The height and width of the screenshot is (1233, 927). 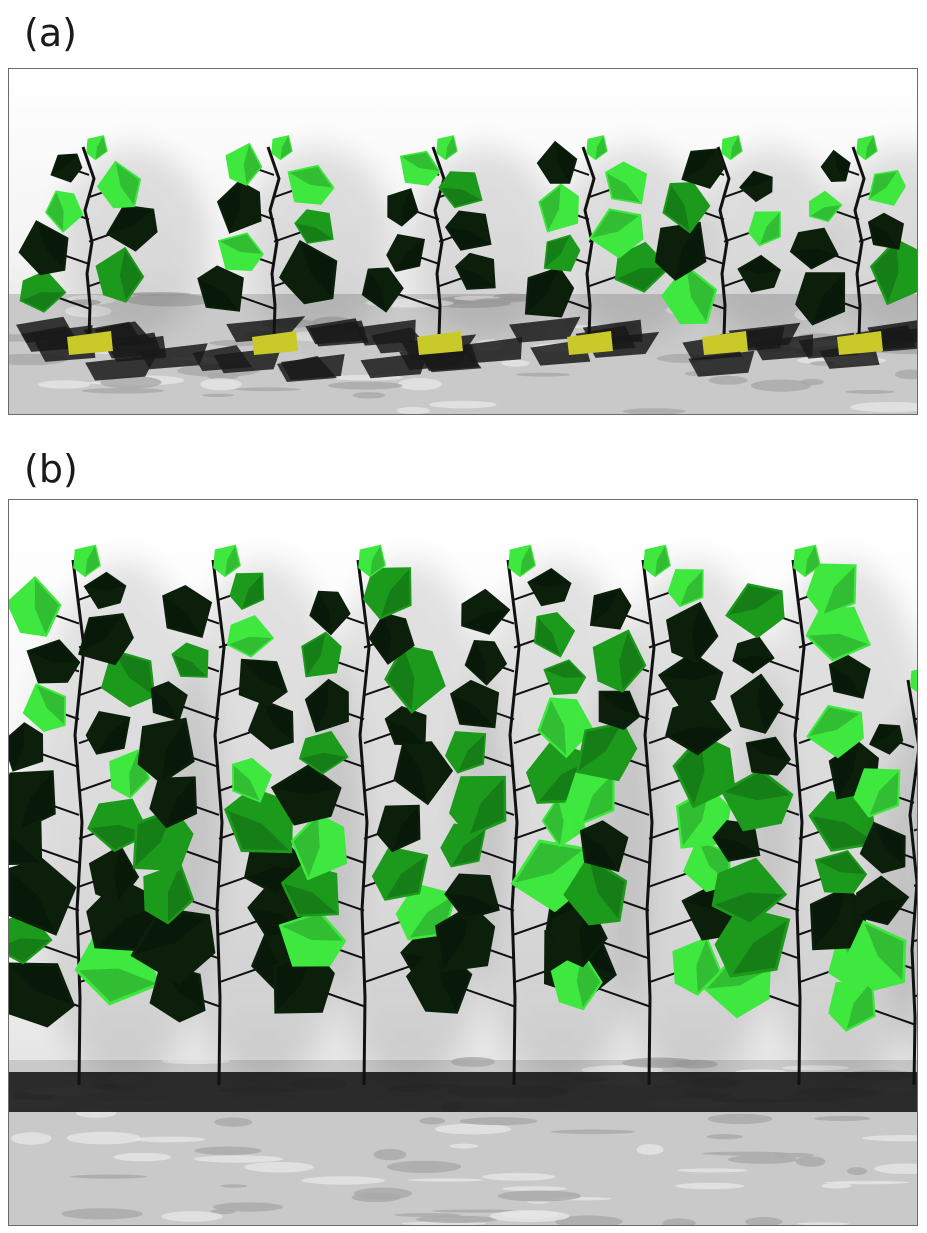 What do you see at coordinates (50, 33) in the screenshot?
I see `panel-a-label: (a)` at bounding box center [50, 33].